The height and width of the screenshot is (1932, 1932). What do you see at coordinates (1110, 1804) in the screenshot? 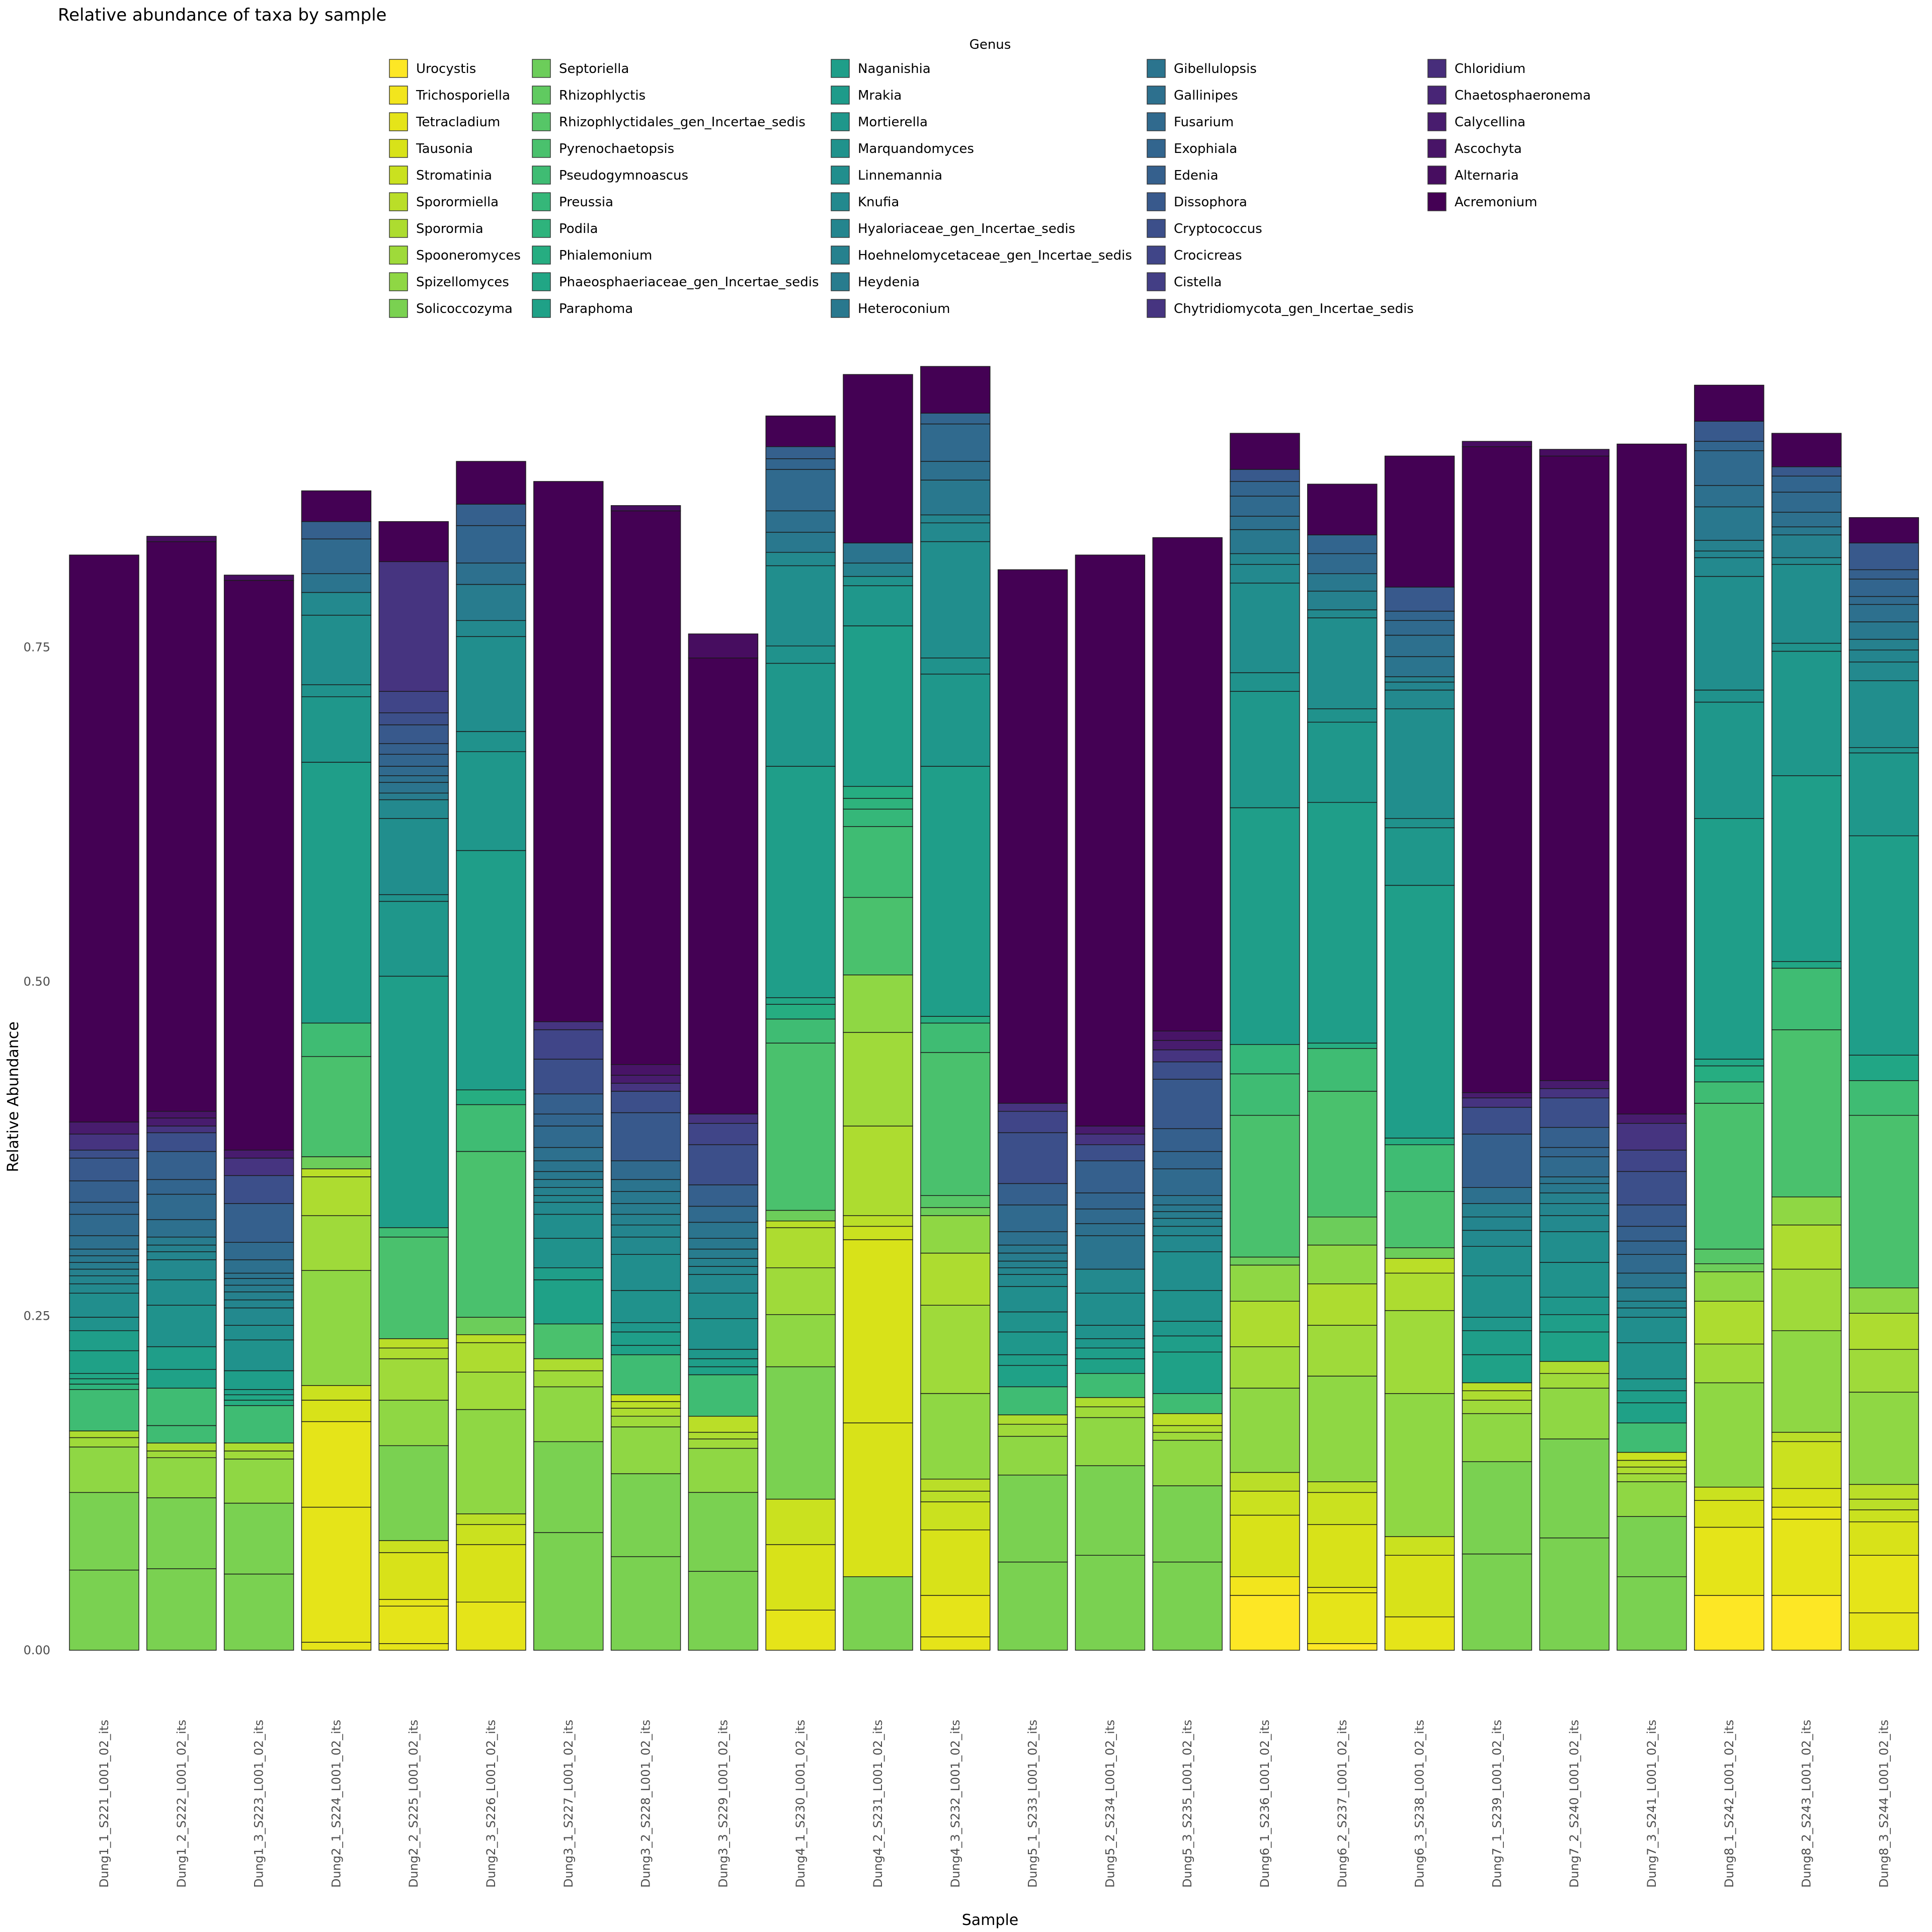
I see `x-tick-label: Dung5_2_S234_L001_02_its` at bounding box center [1110, 1804].